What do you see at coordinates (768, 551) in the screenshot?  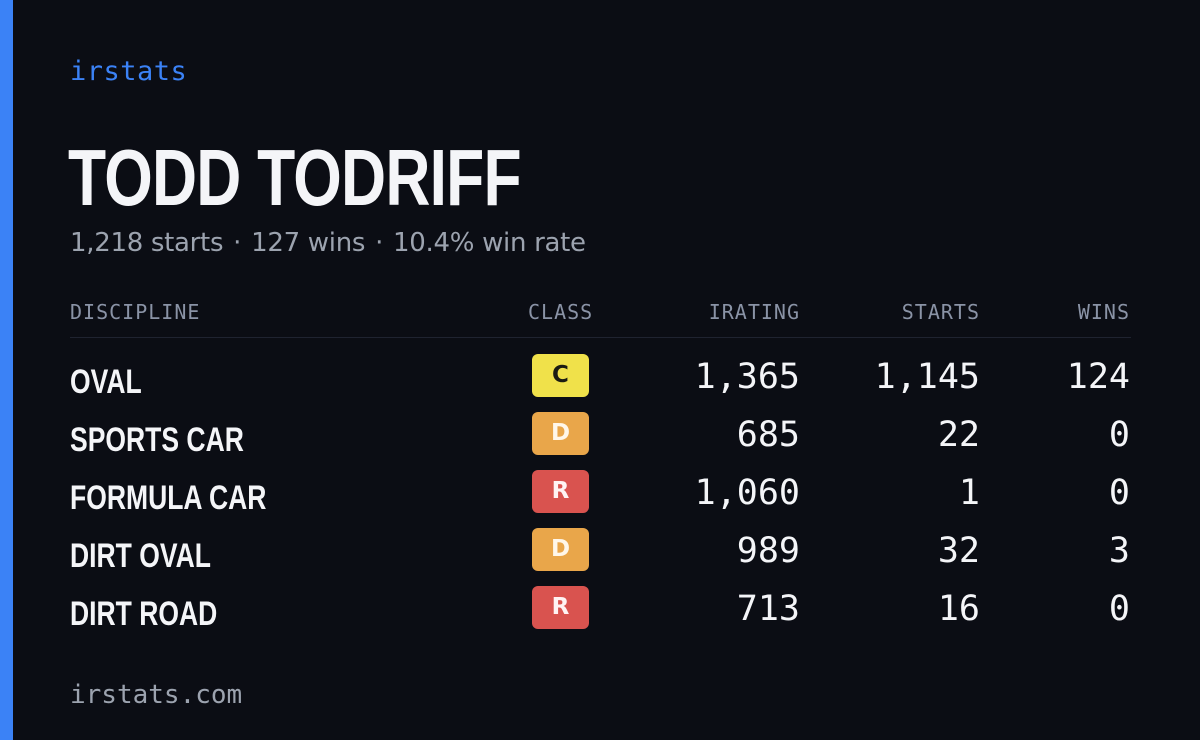 I see `irating-value: 989` at bounding box center [768, 551].